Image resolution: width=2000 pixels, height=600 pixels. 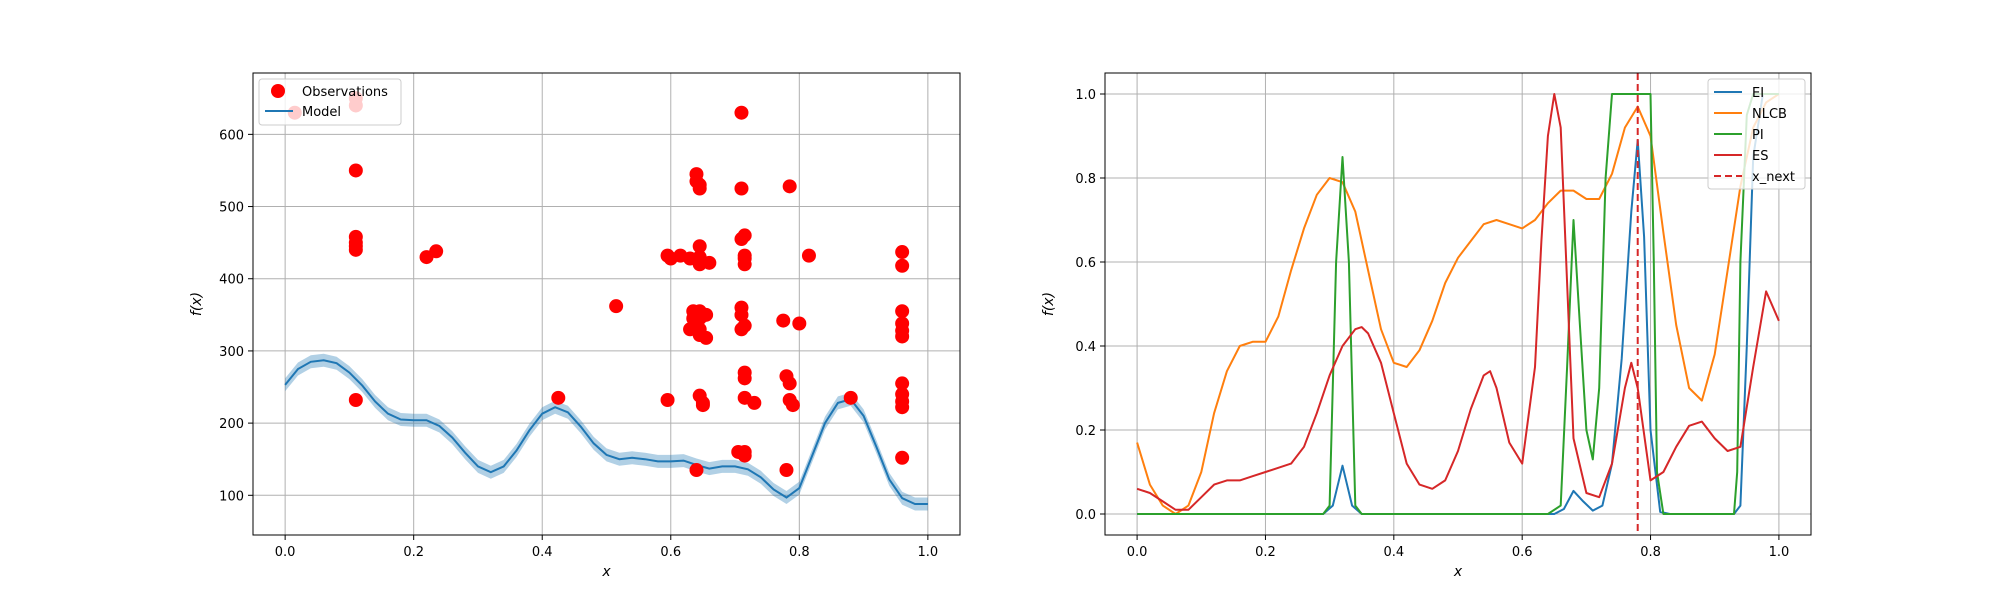 What do you see at coordinates (1085, 347) in the screenshot?
I see `y-tick-label: 0.4` at bounding box center [1085, 347].